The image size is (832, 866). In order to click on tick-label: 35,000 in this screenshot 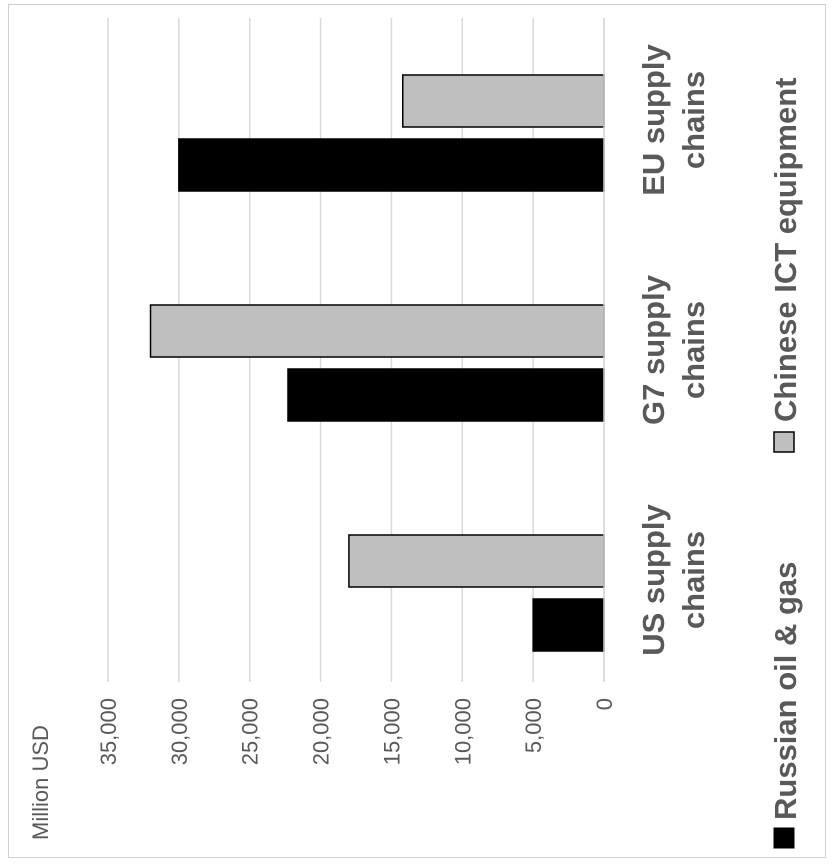, I will do `click(108, 731)`.